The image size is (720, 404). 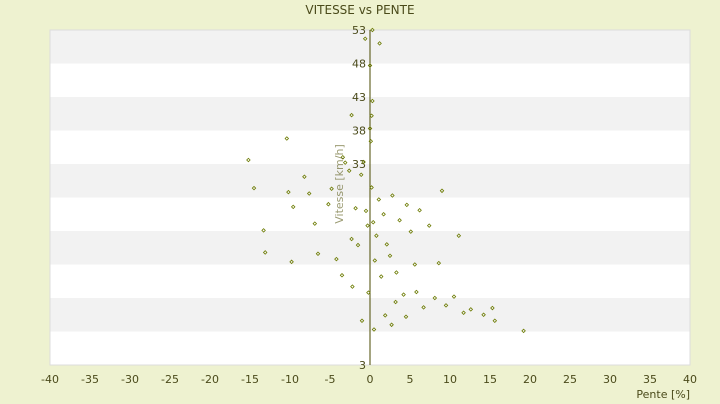 I want to click on y-tick-label: 43, so click(x=359, y=97).